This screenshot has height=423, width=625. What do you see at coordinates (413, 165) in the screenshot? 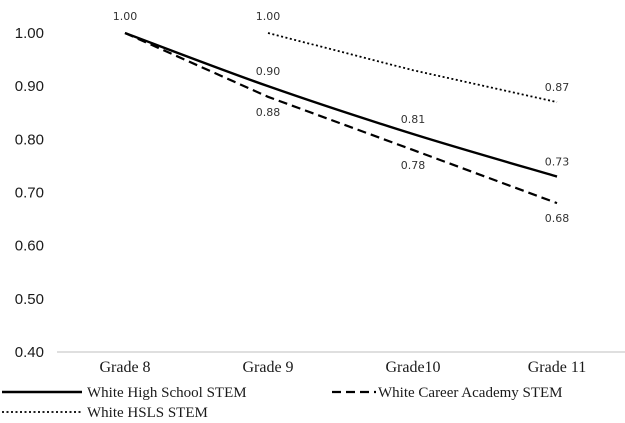
I see `data-label: 0.78` at bounding box center [413, 165].